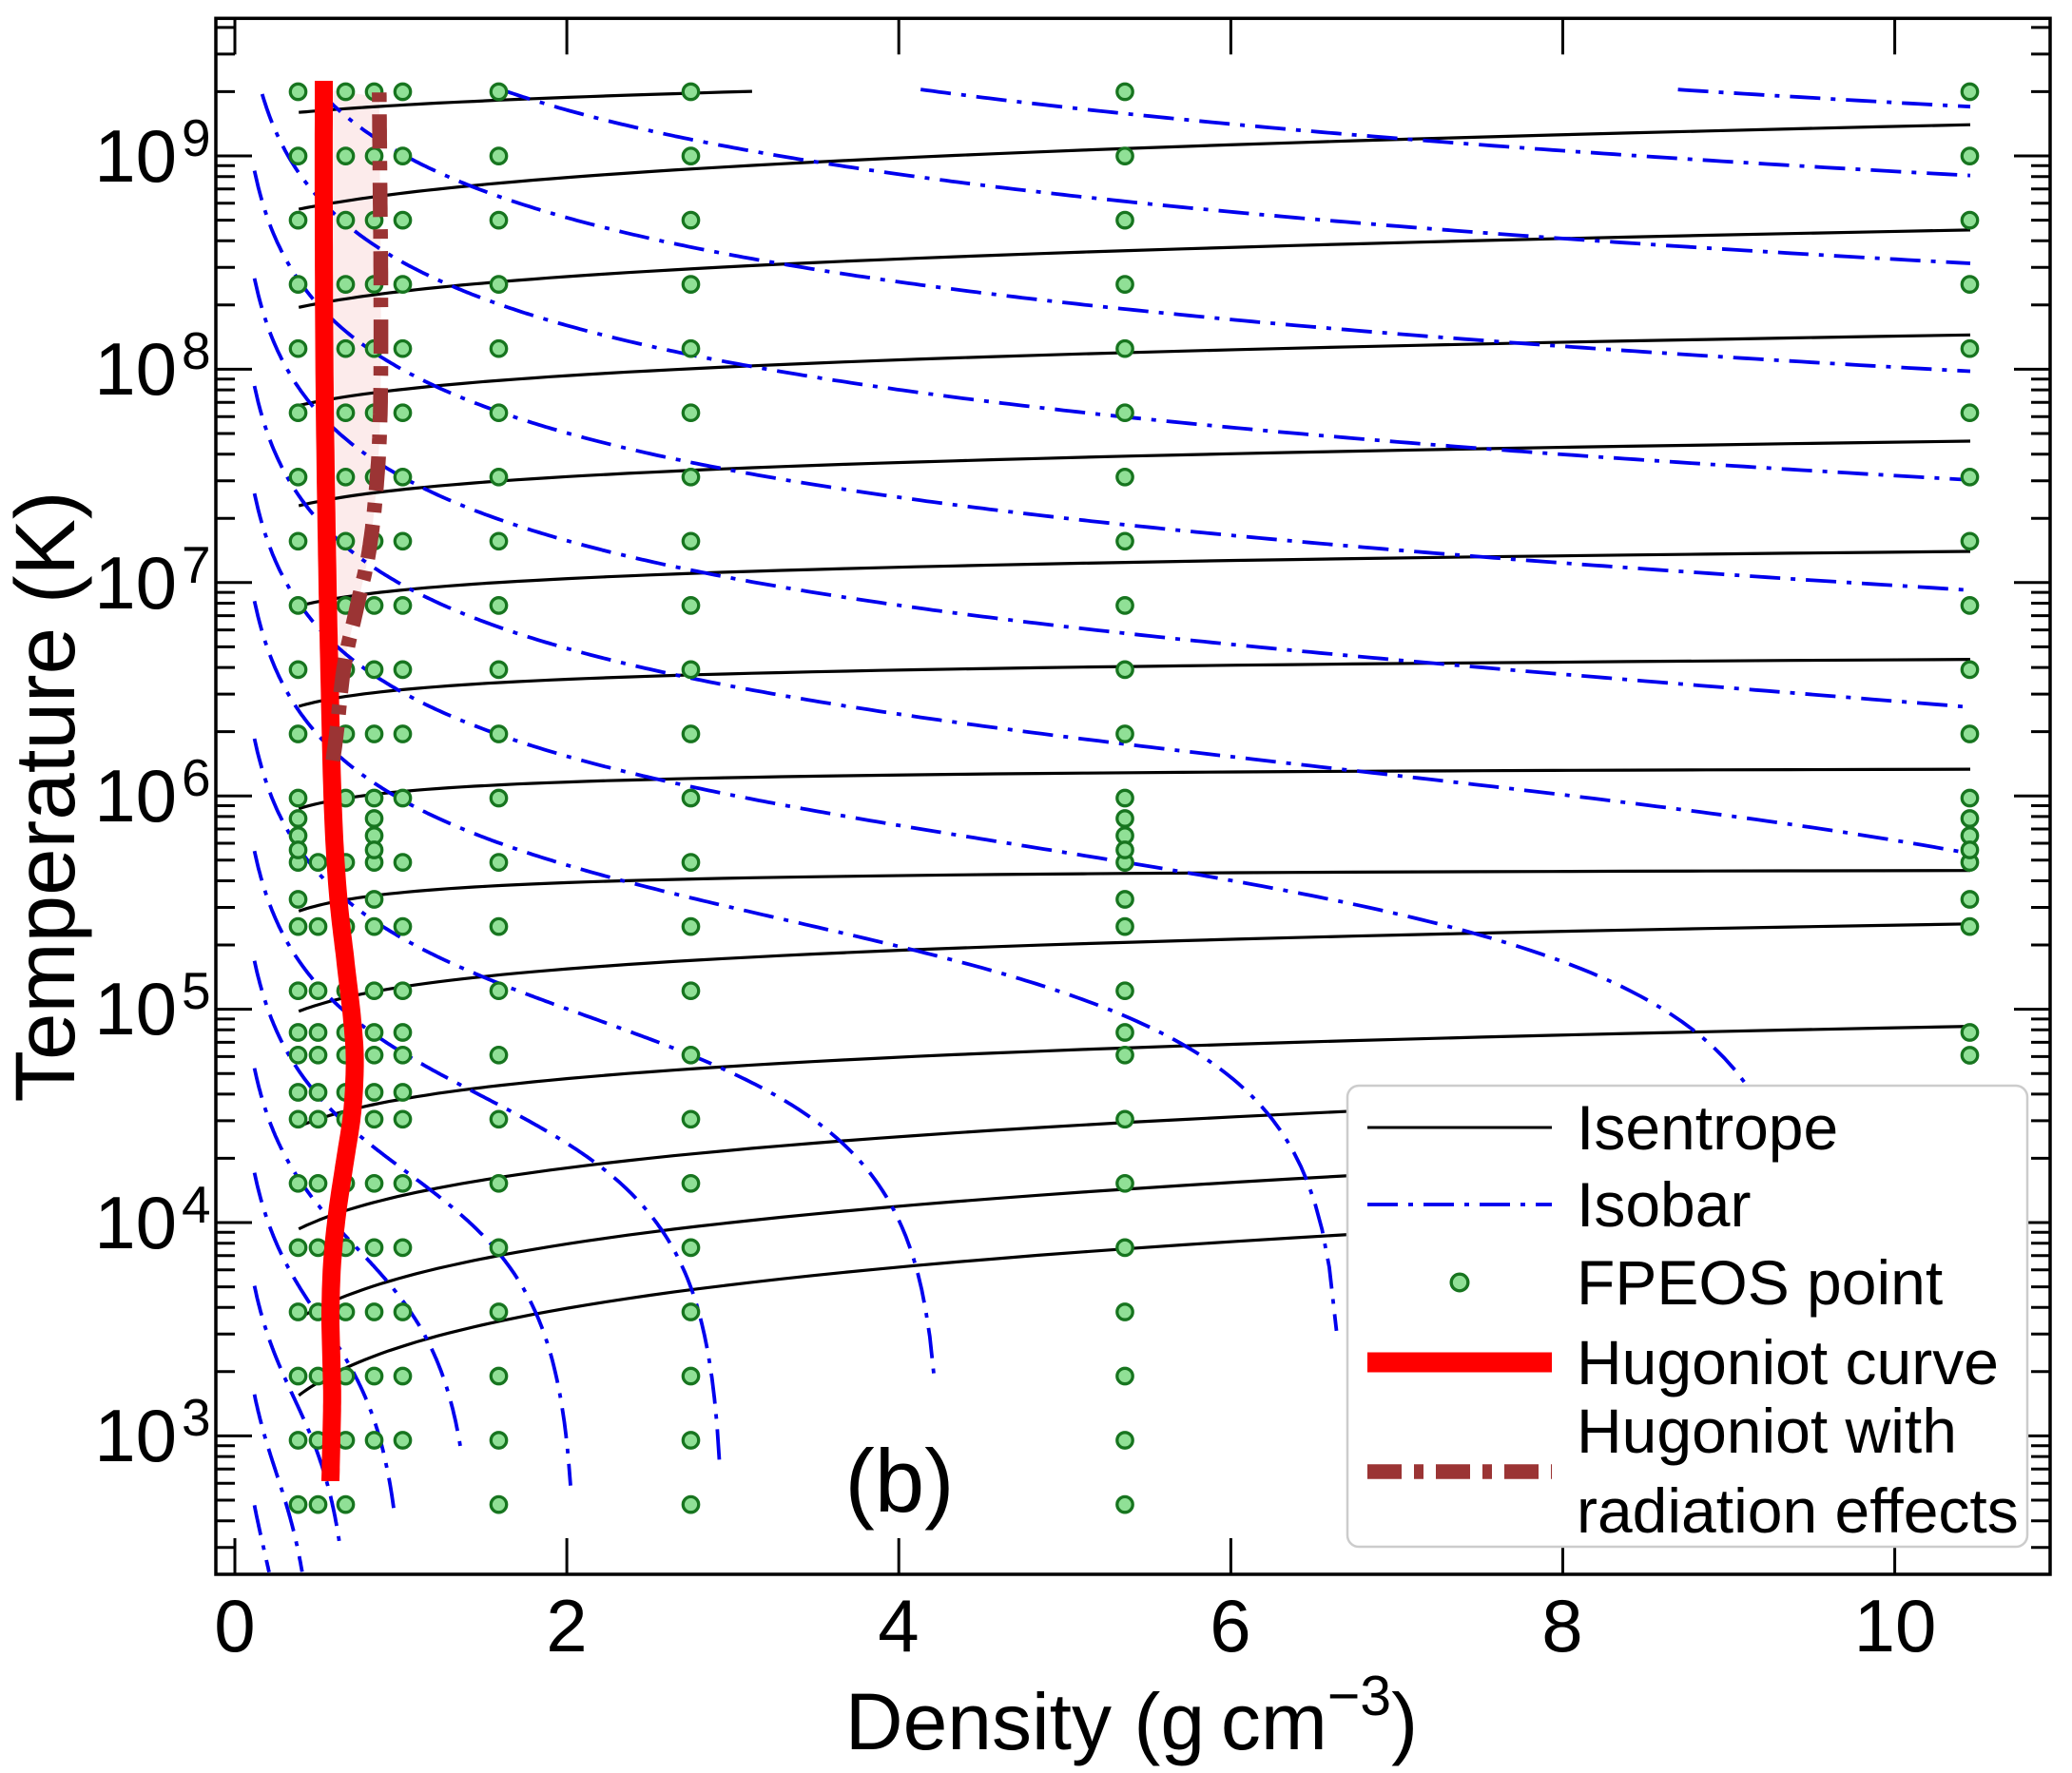 The height and width of the screenshot is (1773, 2072). What do you see at coordinates (1131, 1715) in the screenshot?
I see `svg-text: Density (g cm−3)` at bounding box center [1131, 1715].